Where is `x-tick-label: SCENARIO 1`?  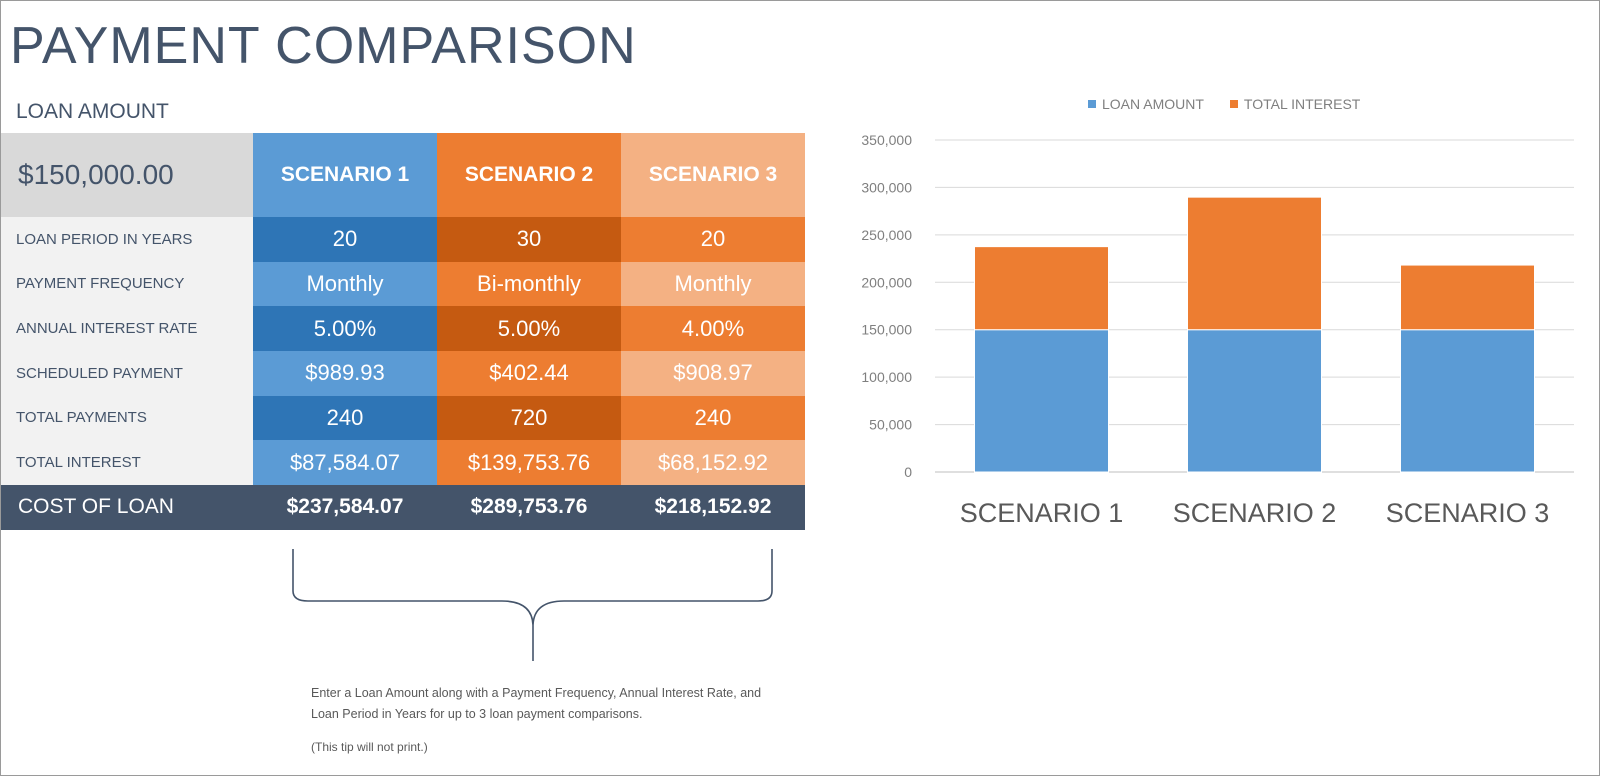 x-tick-label: SCENARIO 1 is located at coordinates (1042, 513).